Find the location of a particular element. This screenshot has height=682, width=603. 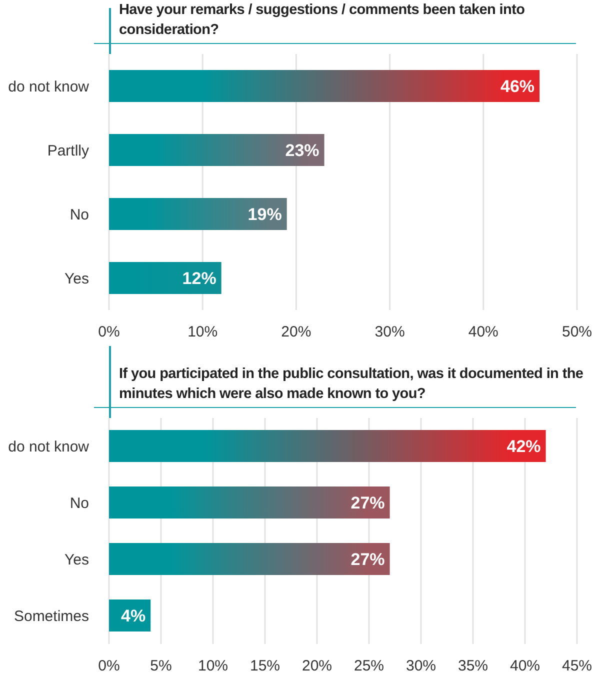

text: 12% is located at coordinates (199, 278).